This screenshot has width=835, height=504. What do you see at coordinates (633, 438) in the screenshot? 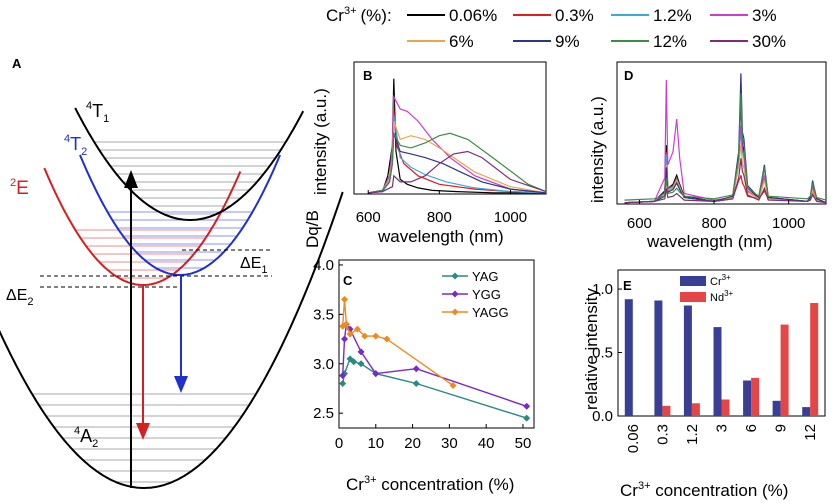
I see `e-xtick-label-0: 0.06` at bounding box center [633, 438].